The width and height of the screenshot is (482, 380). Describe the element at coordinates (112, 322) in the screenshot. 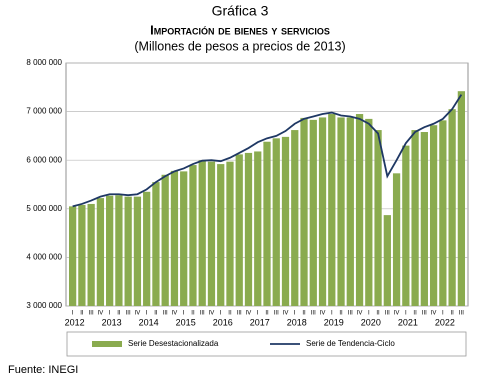

I see `year-label: 2013` at that location.